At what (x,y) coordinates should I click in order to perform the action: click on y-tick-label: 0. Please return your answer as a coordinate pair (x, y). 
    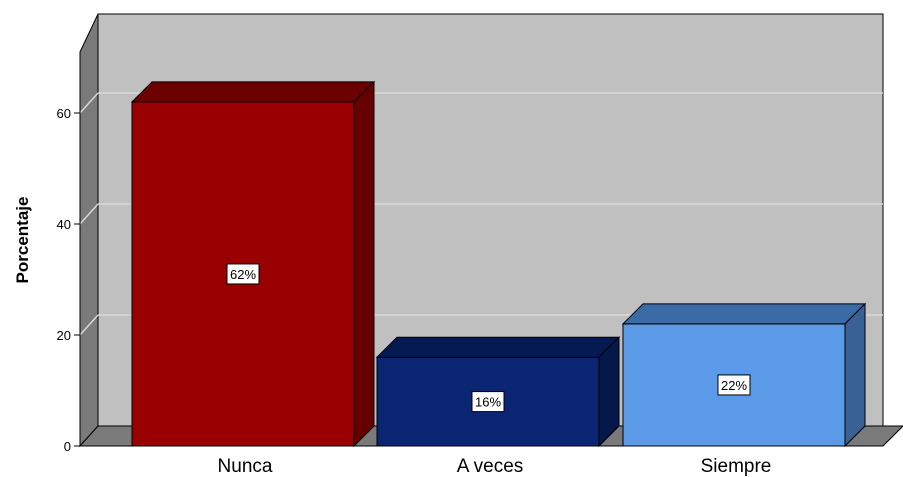
    Looking at the image, I should click on (67, 446).